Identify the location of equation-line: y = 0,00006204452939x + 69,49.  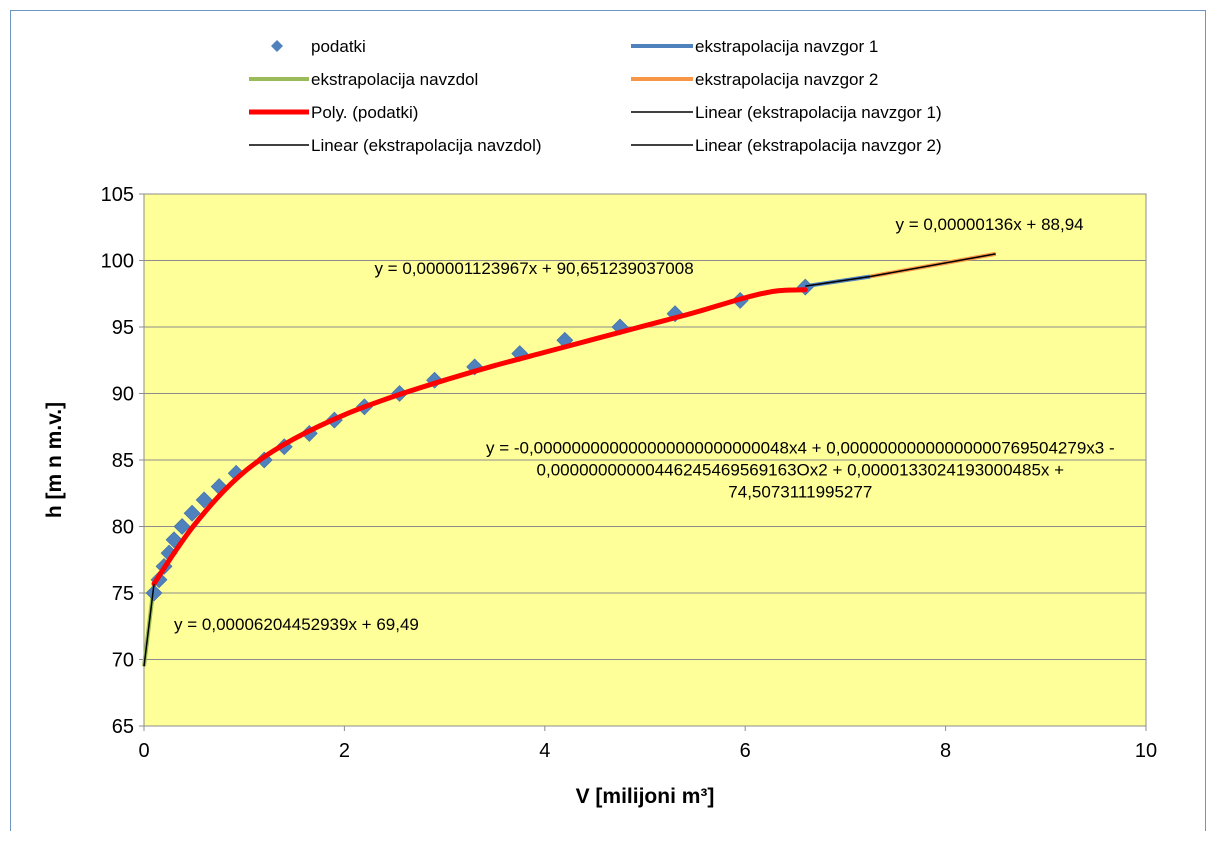
(296, 624).